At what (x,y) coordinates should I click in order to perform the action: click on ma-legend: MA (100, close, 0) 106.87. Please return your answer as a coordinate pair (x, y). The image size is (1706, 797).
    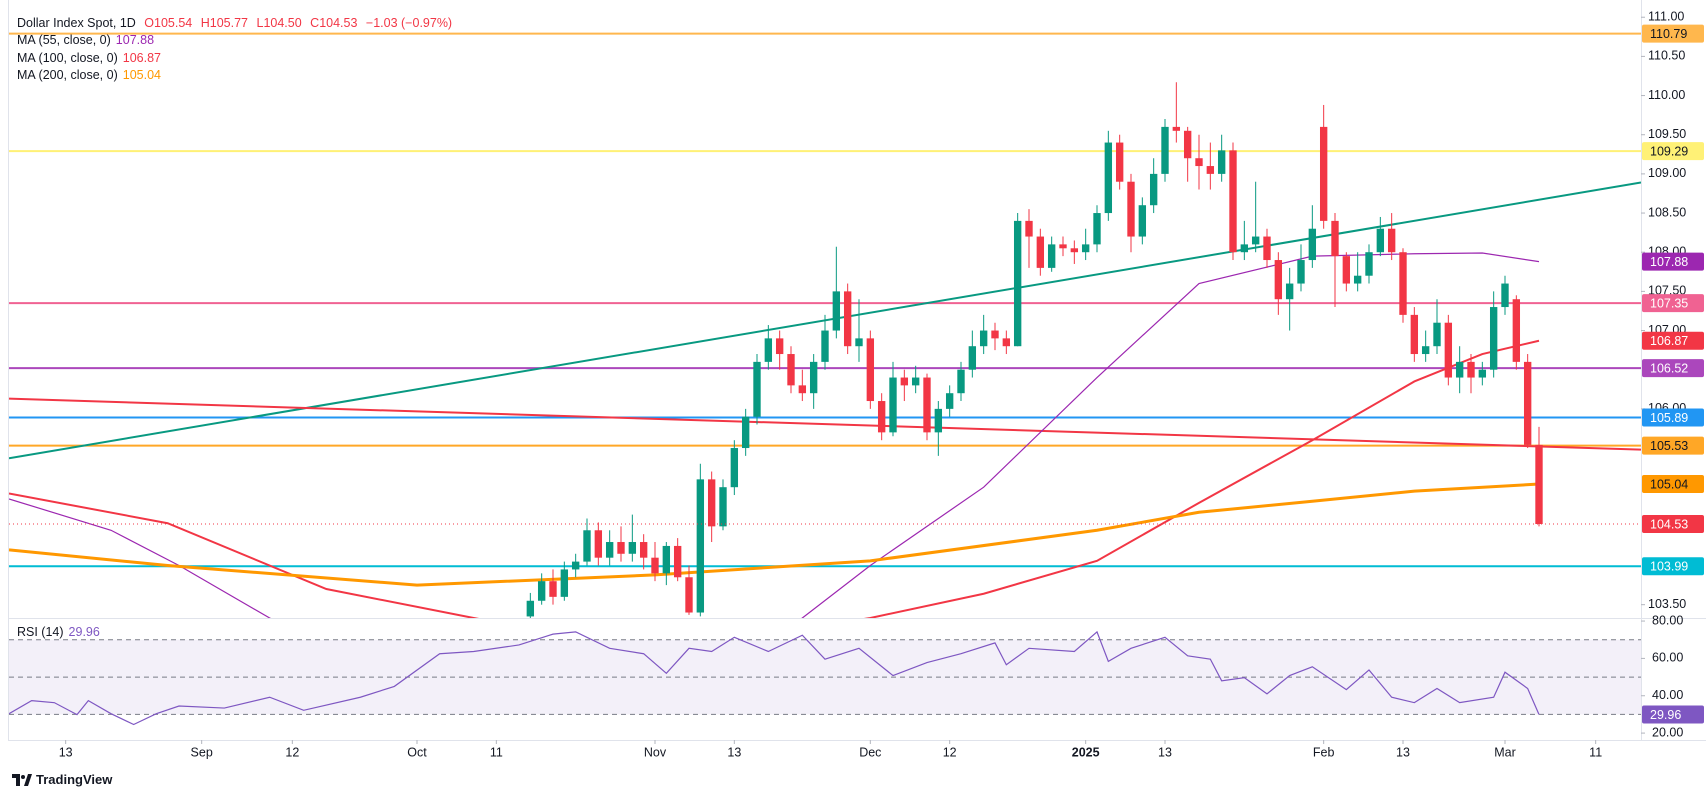
    Looking at the image, I should click on (91, 58).